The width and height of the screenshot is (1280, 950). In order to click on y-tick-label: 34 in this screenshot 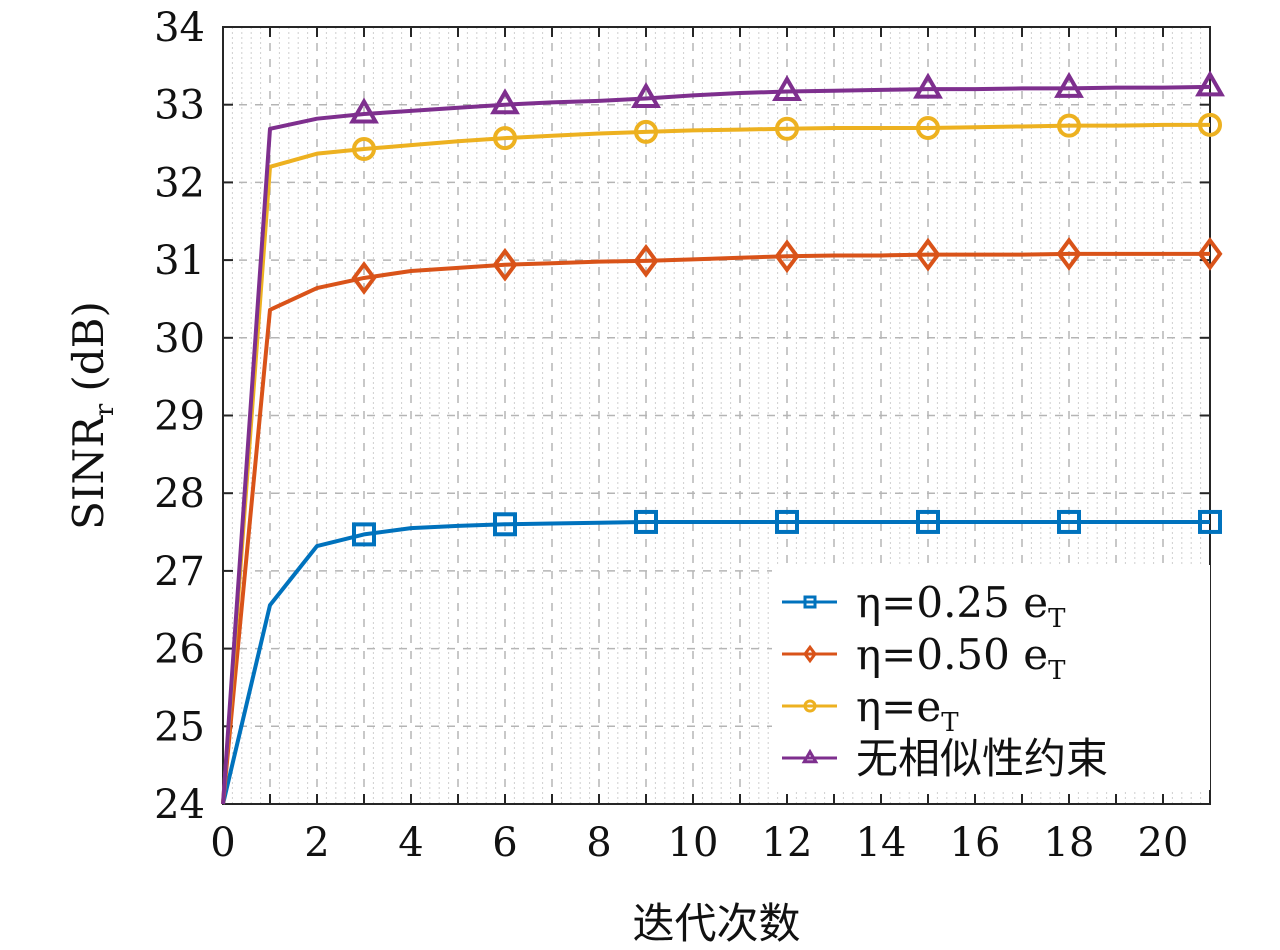, I will do `click(179, 28)`.